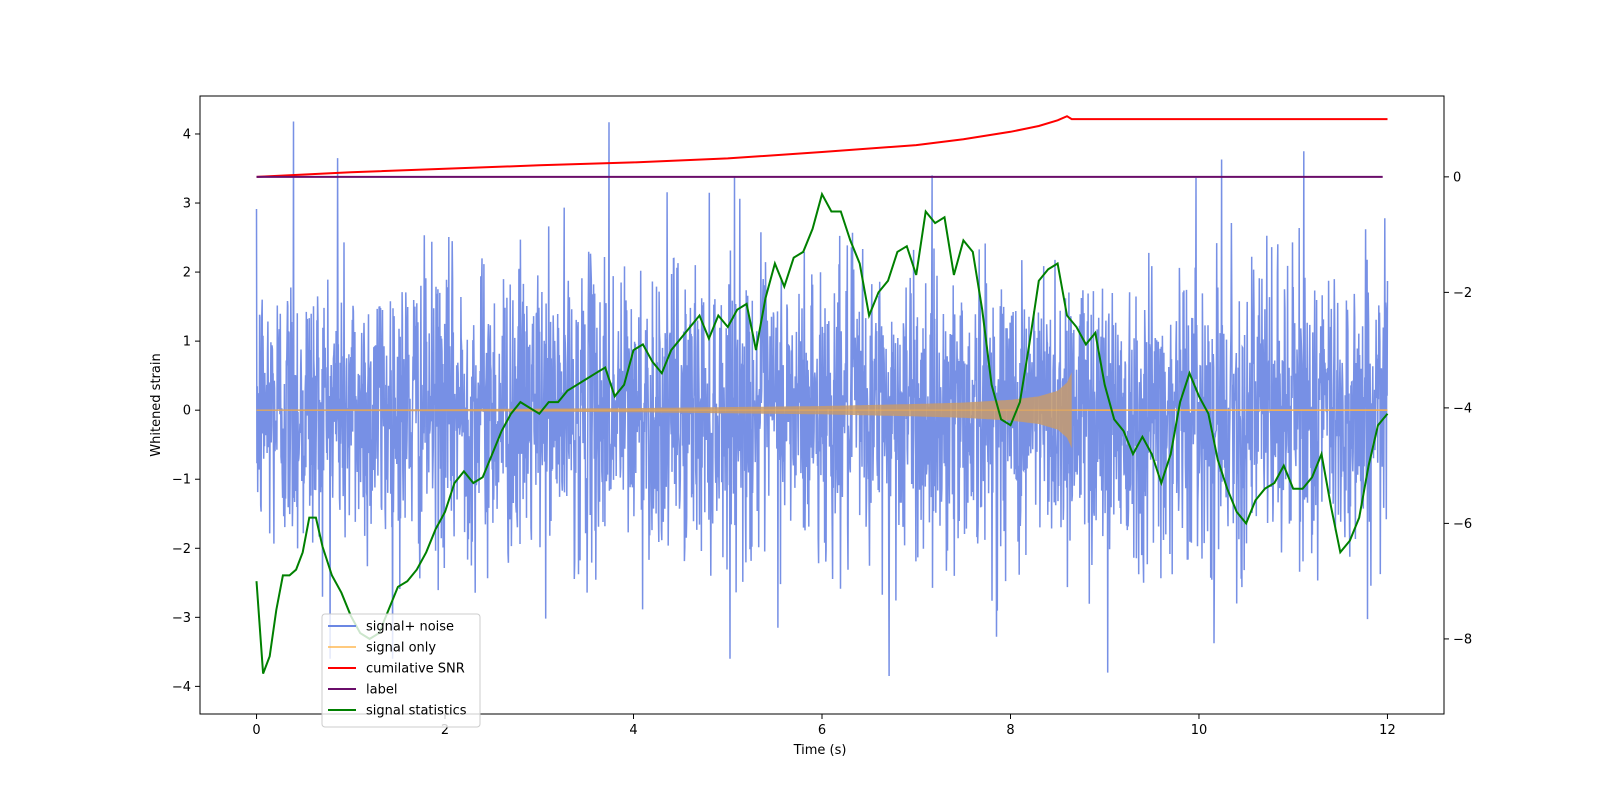  I want to click on y-right-tick-label: −6, so click(1462, 524).